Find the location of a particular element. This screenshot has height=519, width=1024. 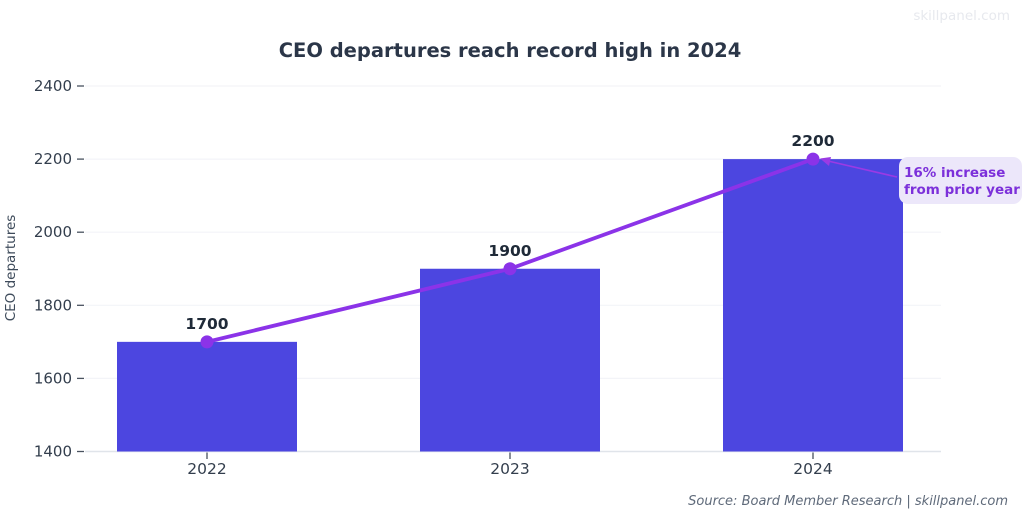

annotation-box is located at coordinates (960, 180).